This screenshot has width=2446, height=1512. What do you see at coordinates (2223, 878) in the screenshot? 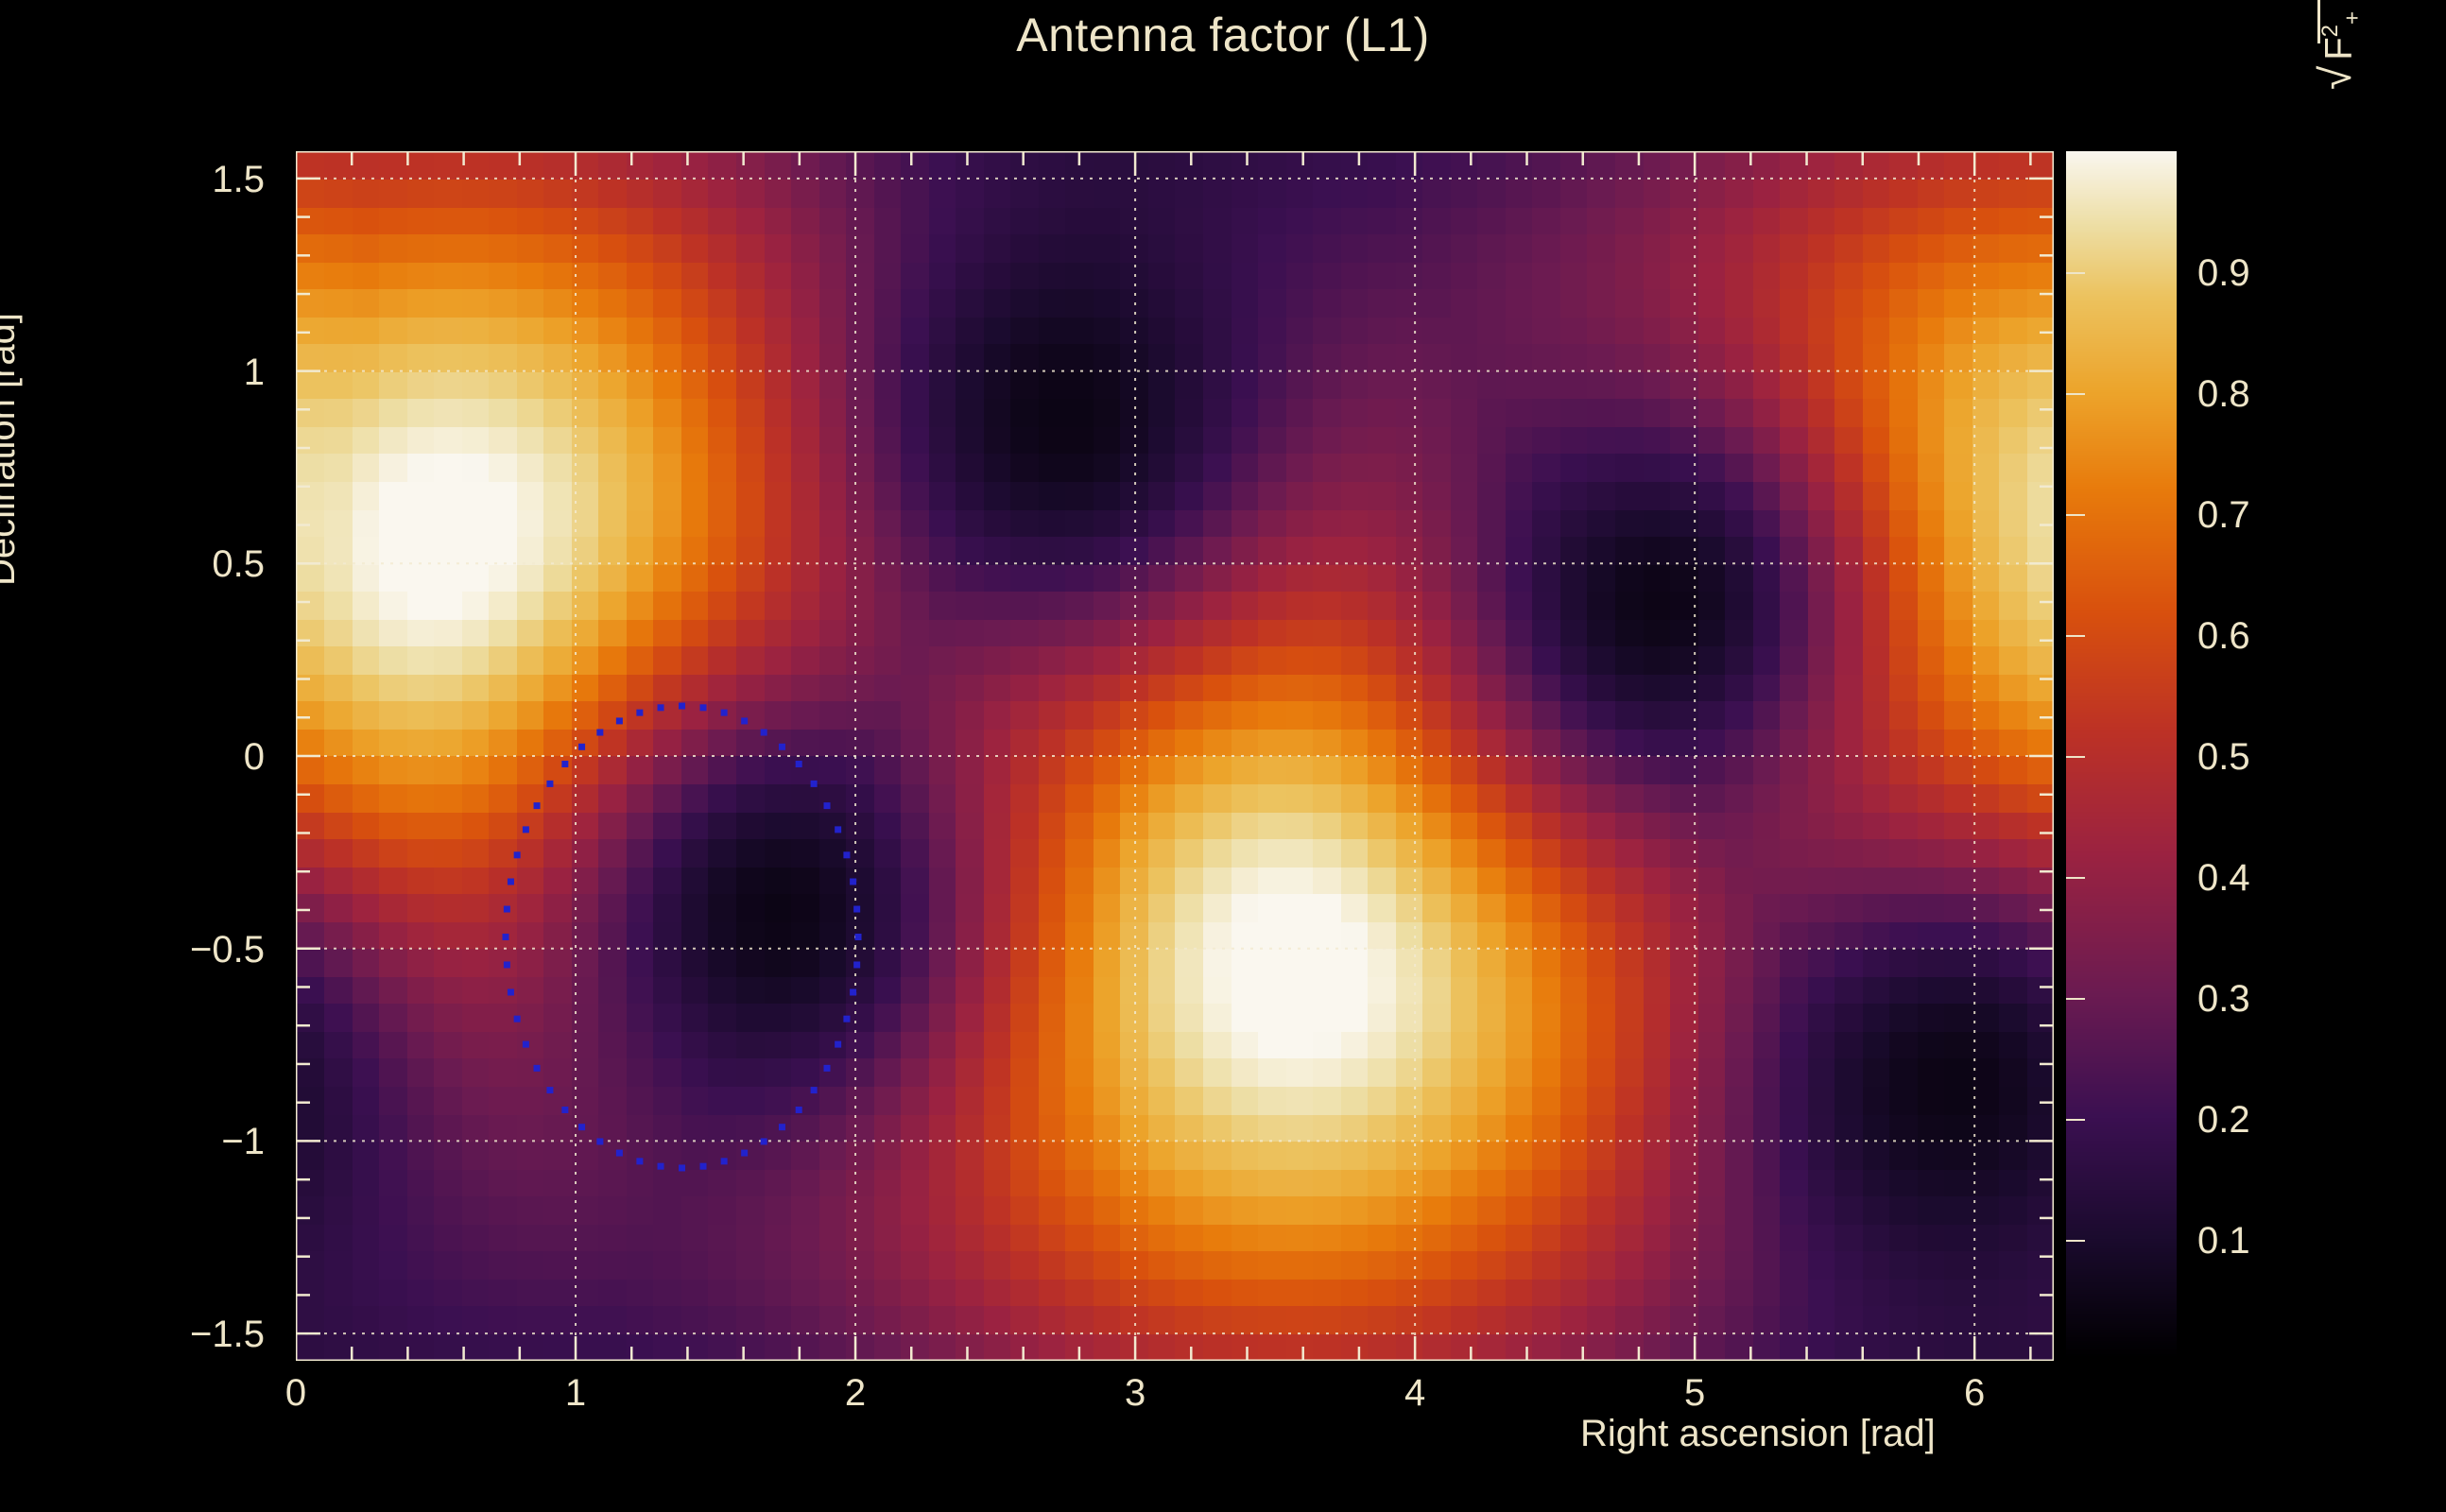
I see `colorbar-tick-label: 0.4` at bounding box center [2223, 878].